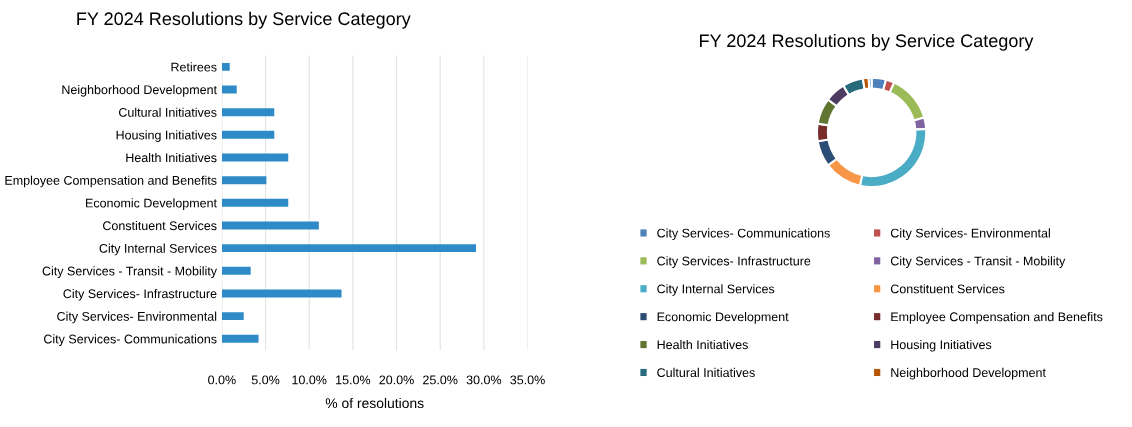 The height and width of the screenshot is (427, 1132). Describe the element at coordinates (130, 340) in the screenshot. I see `y-tick-label: City Services- Communications` at that location.